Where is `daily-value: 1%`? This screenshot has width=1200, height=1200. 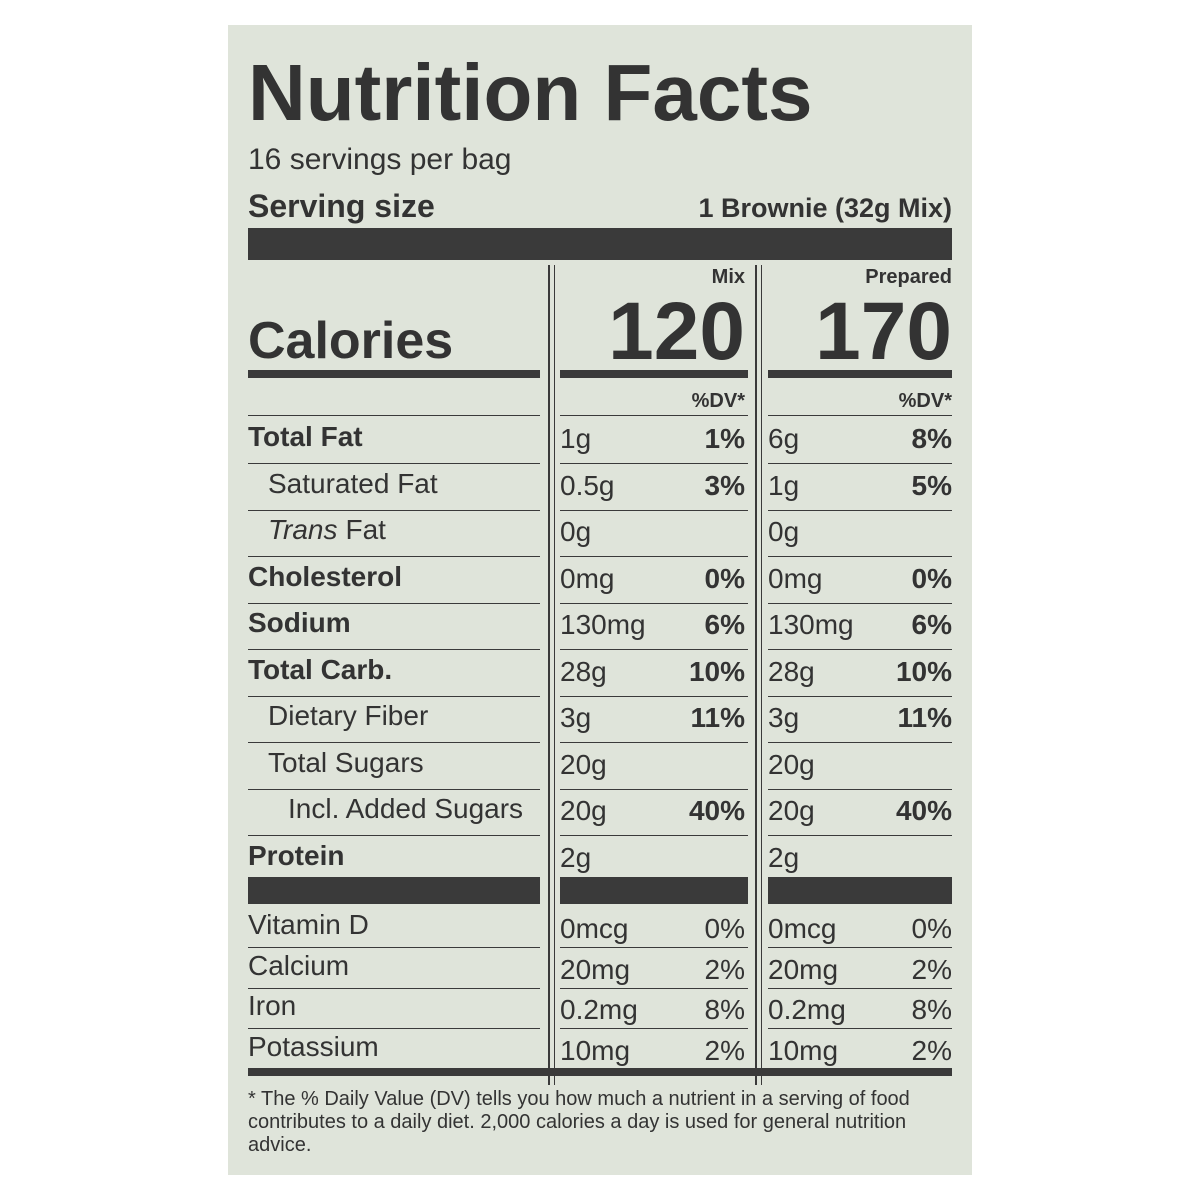
daily-value: 1% is located at coordinates (724, 438).